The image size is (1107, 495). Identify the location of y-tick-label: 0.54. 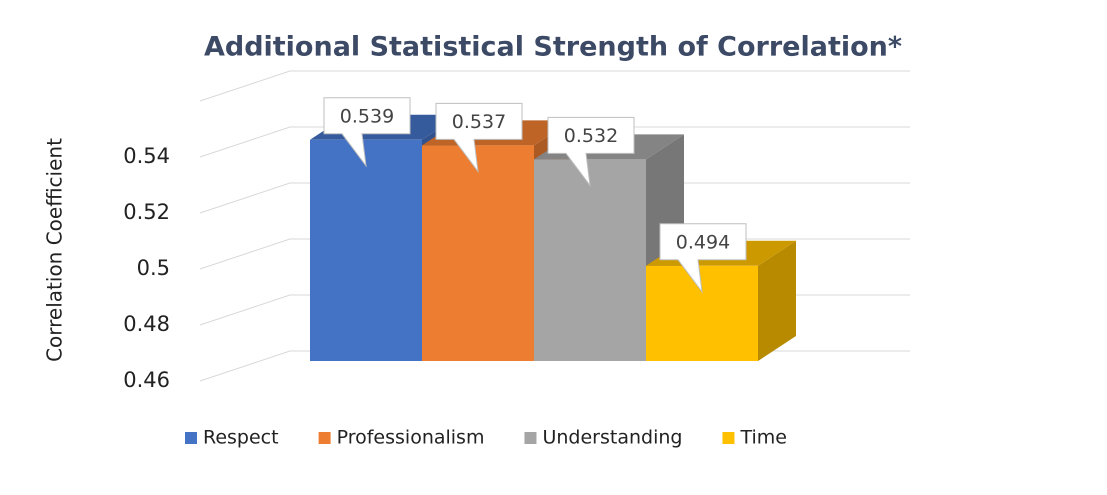
(146, 156).